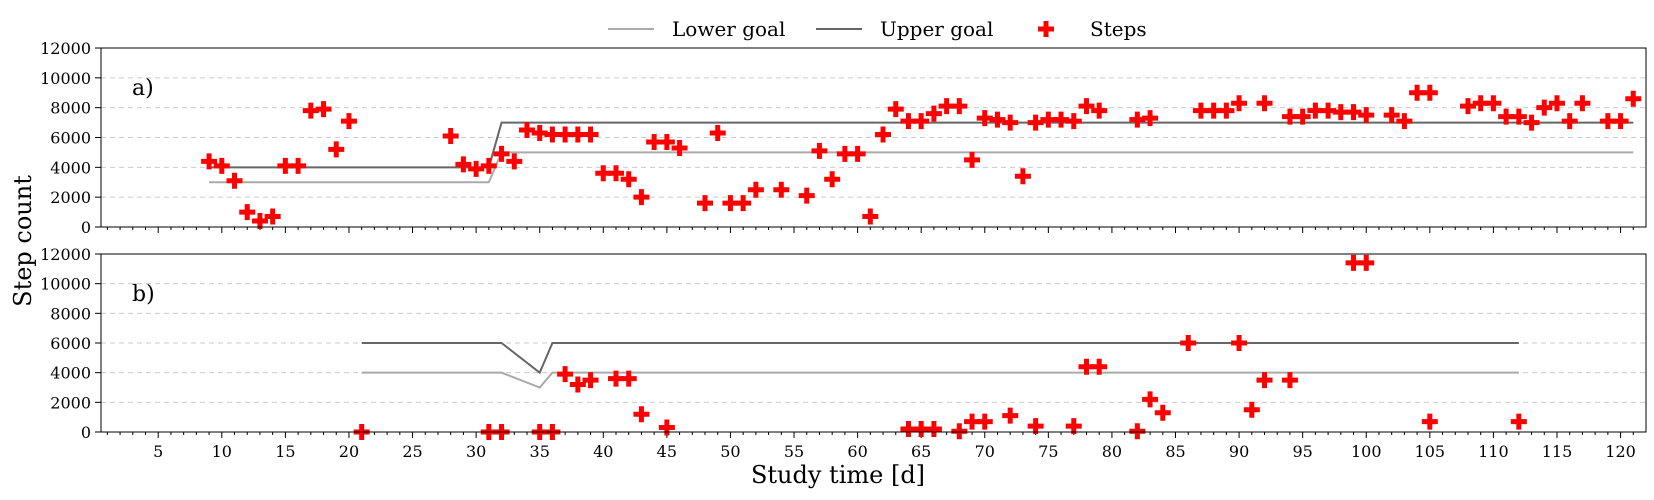 The height and width of the screenshot is (500, 1654). Describe the element at coordinates (794, 451) in the screenshot. I see `x-tick-label: 55` at that location.